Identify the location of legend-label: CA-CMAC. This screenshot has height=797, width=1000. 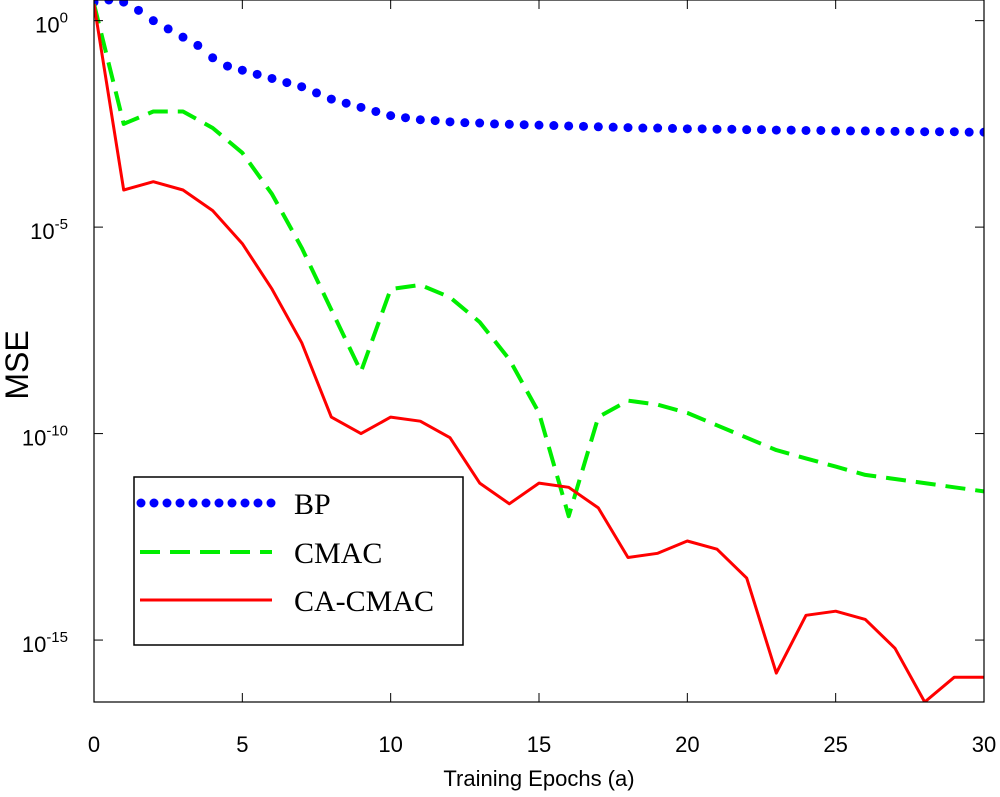
(364, 601).